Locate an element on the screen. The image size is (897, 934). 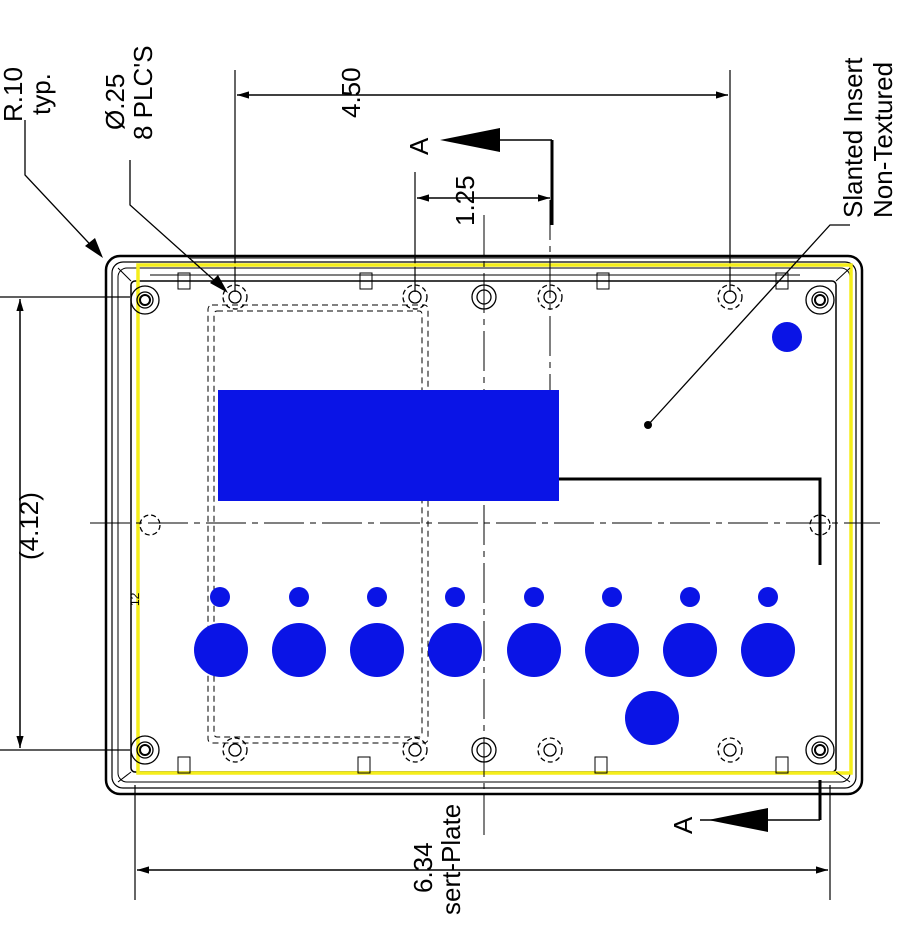
insert-label-line2: Non-Textured is located at coordinates (882, 140).